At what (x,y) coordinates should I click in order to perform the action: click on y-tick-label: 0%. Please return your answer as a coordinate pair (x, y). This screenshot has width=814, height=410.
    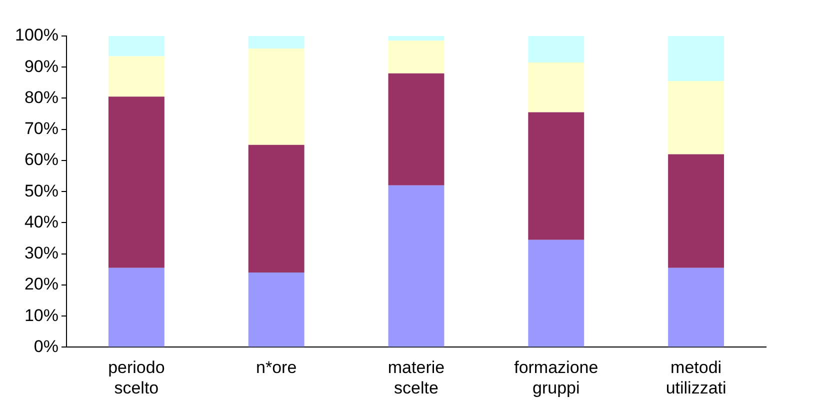
    Looking at the image, I should click on (46, 346).